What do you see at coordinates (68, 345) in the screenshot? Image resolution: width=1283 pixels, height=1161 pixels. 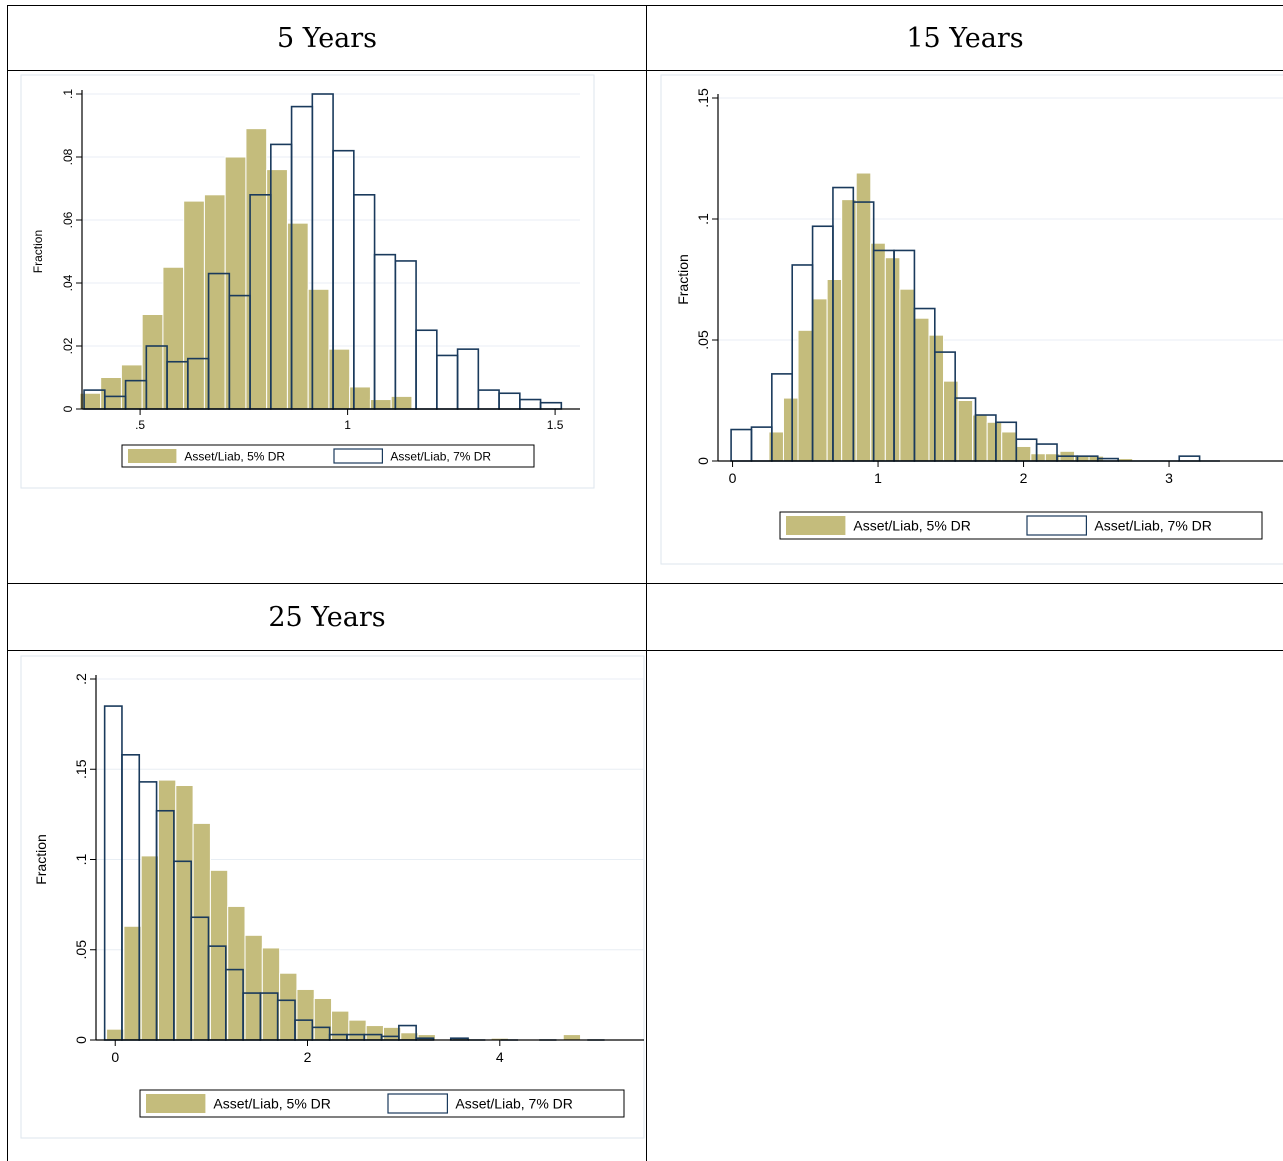 I see `y-tick-label: .02` at bounding box center [68, 345].